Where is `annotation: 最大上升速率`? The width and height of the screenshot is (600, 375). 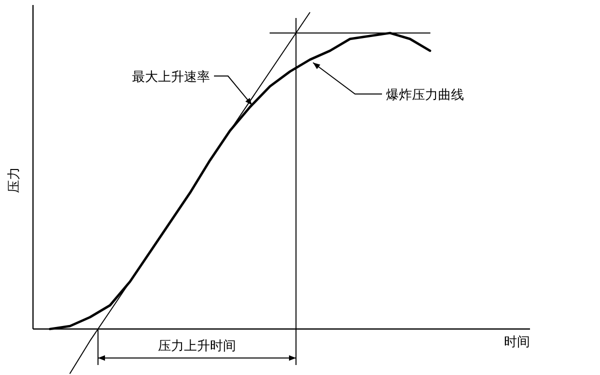
annotation: 最大上升速率 is located at coordinates (171, 77).